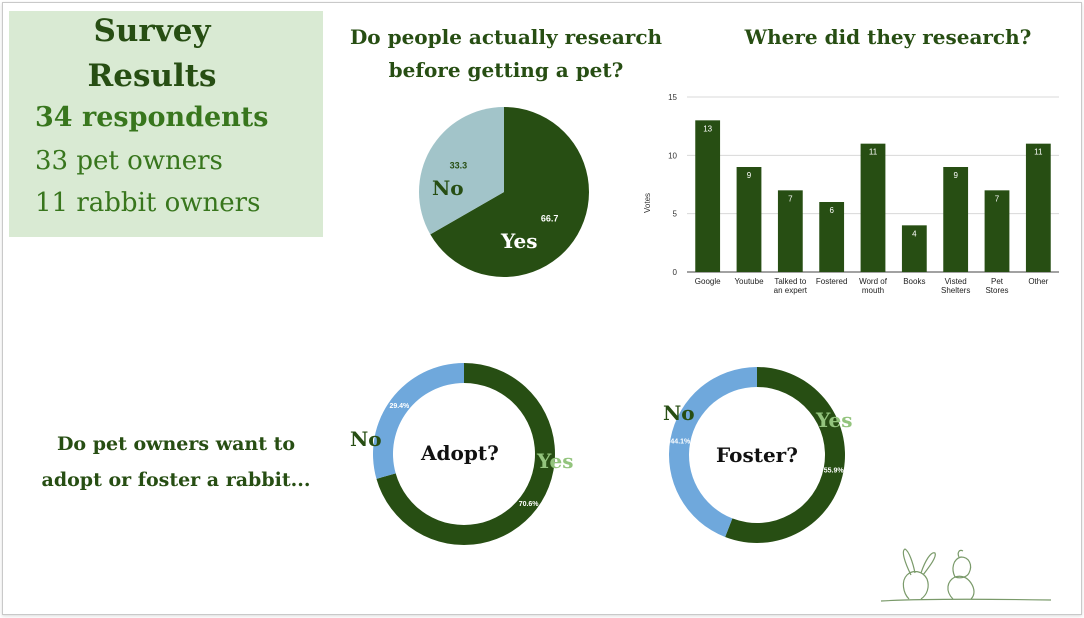  What do you see at coordinates (749, 219) in the screenshot?
I see `bar-youtube` at bounding box center [749, 219].